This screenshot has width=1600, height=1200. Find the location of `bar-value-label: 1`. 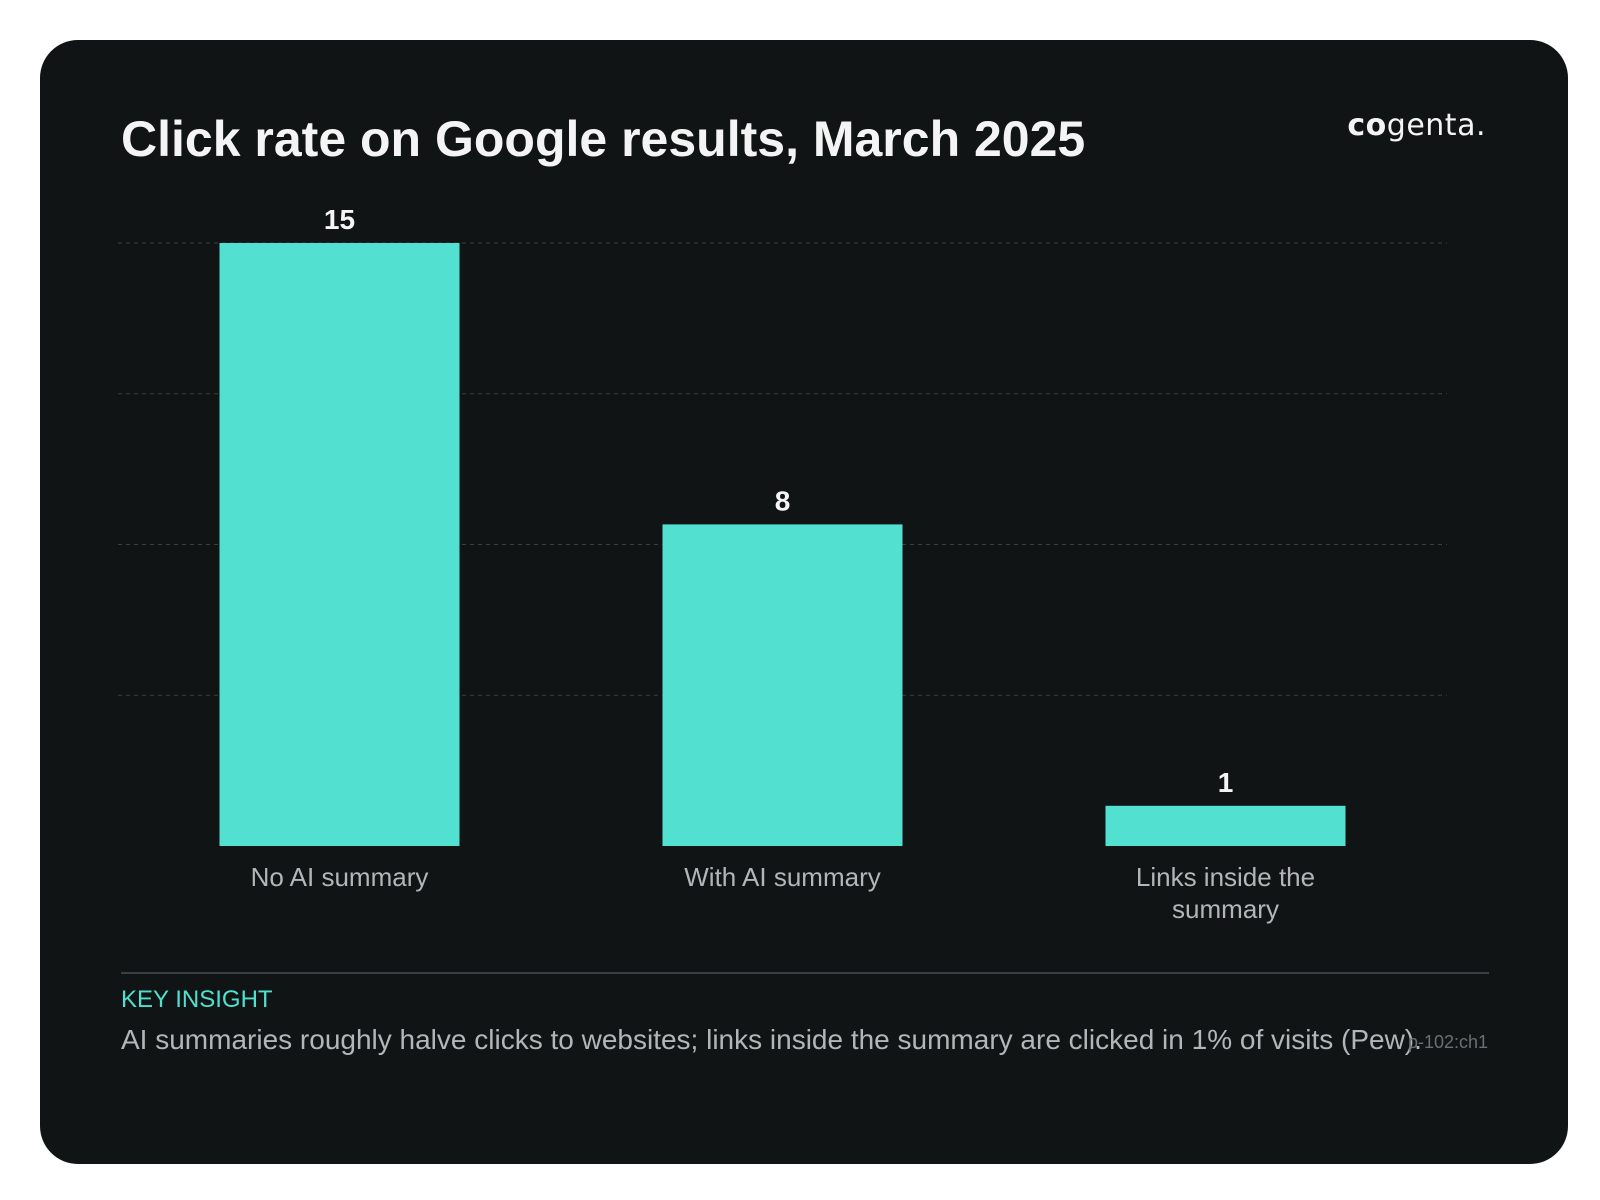

bar-value-label: 1 is located at coordinates (1226, 782).